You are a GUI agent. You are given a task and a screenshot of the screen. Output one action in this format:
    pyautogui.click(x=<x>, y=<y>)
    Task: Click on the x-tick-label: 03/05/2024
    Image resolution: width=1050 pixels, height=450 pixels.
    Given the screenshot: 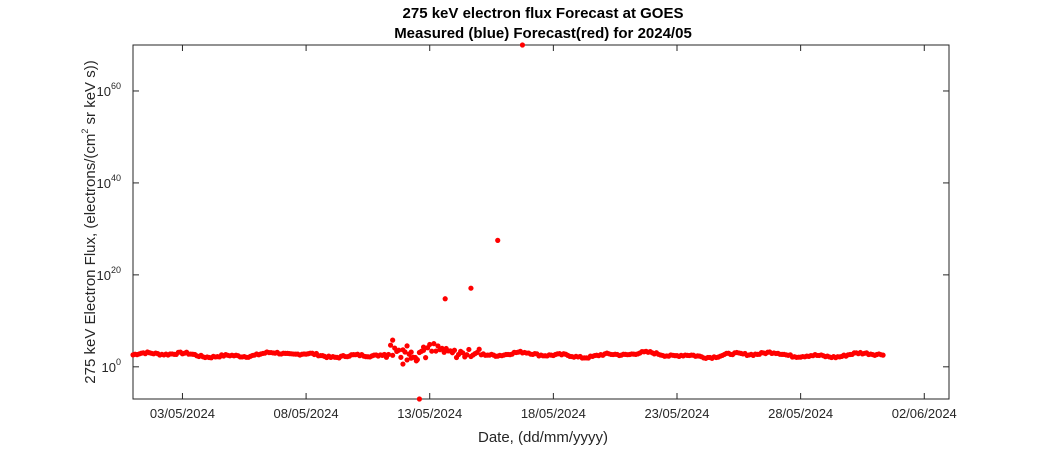 What is the action you would take?
    pyautogui.click(x=182, y=413)
    